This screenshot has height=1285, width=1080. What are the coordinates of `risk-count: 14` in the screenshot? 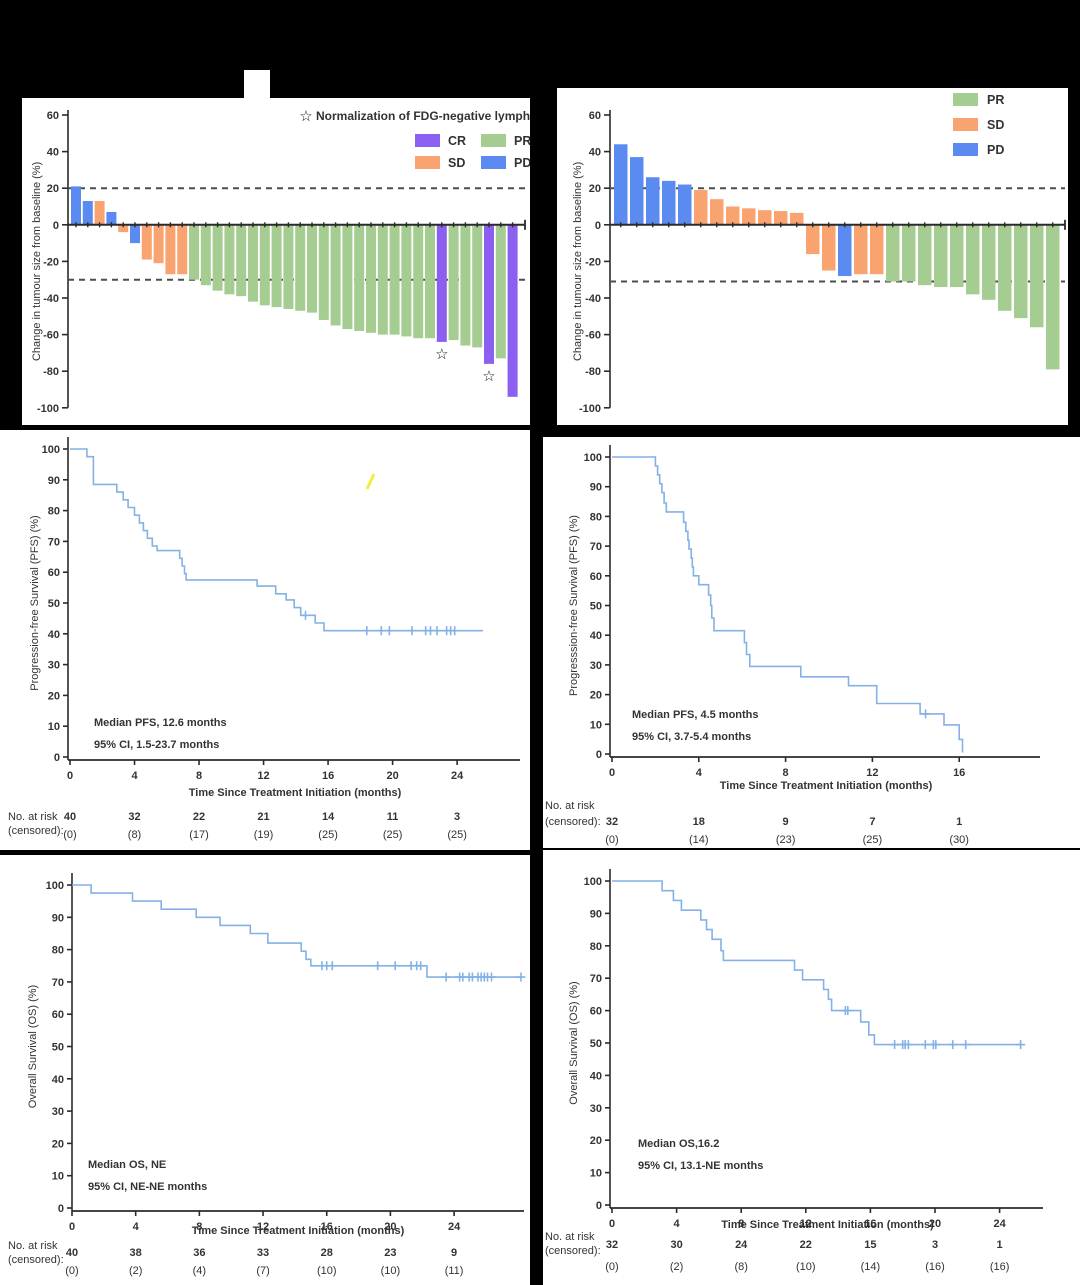 It's located at (328, 817).